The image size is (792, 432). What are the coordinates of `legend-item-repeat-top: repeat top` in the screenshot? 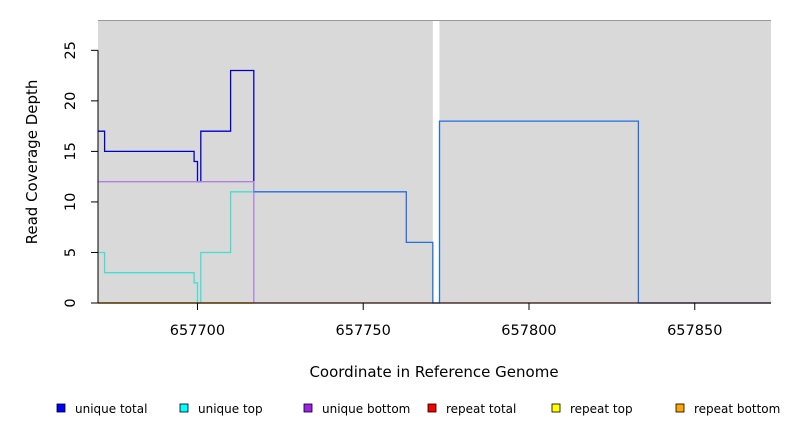 It's located at (592, 409).